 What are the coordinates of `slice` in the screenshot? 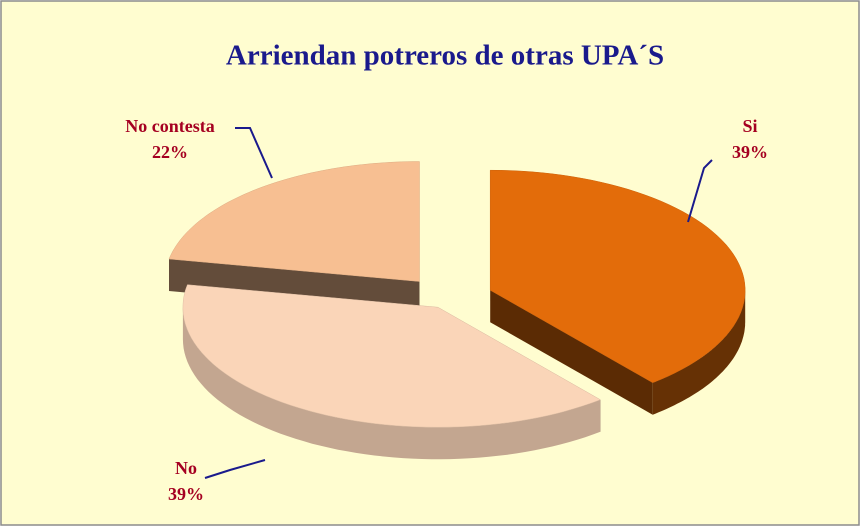 It's located at (617, 292).